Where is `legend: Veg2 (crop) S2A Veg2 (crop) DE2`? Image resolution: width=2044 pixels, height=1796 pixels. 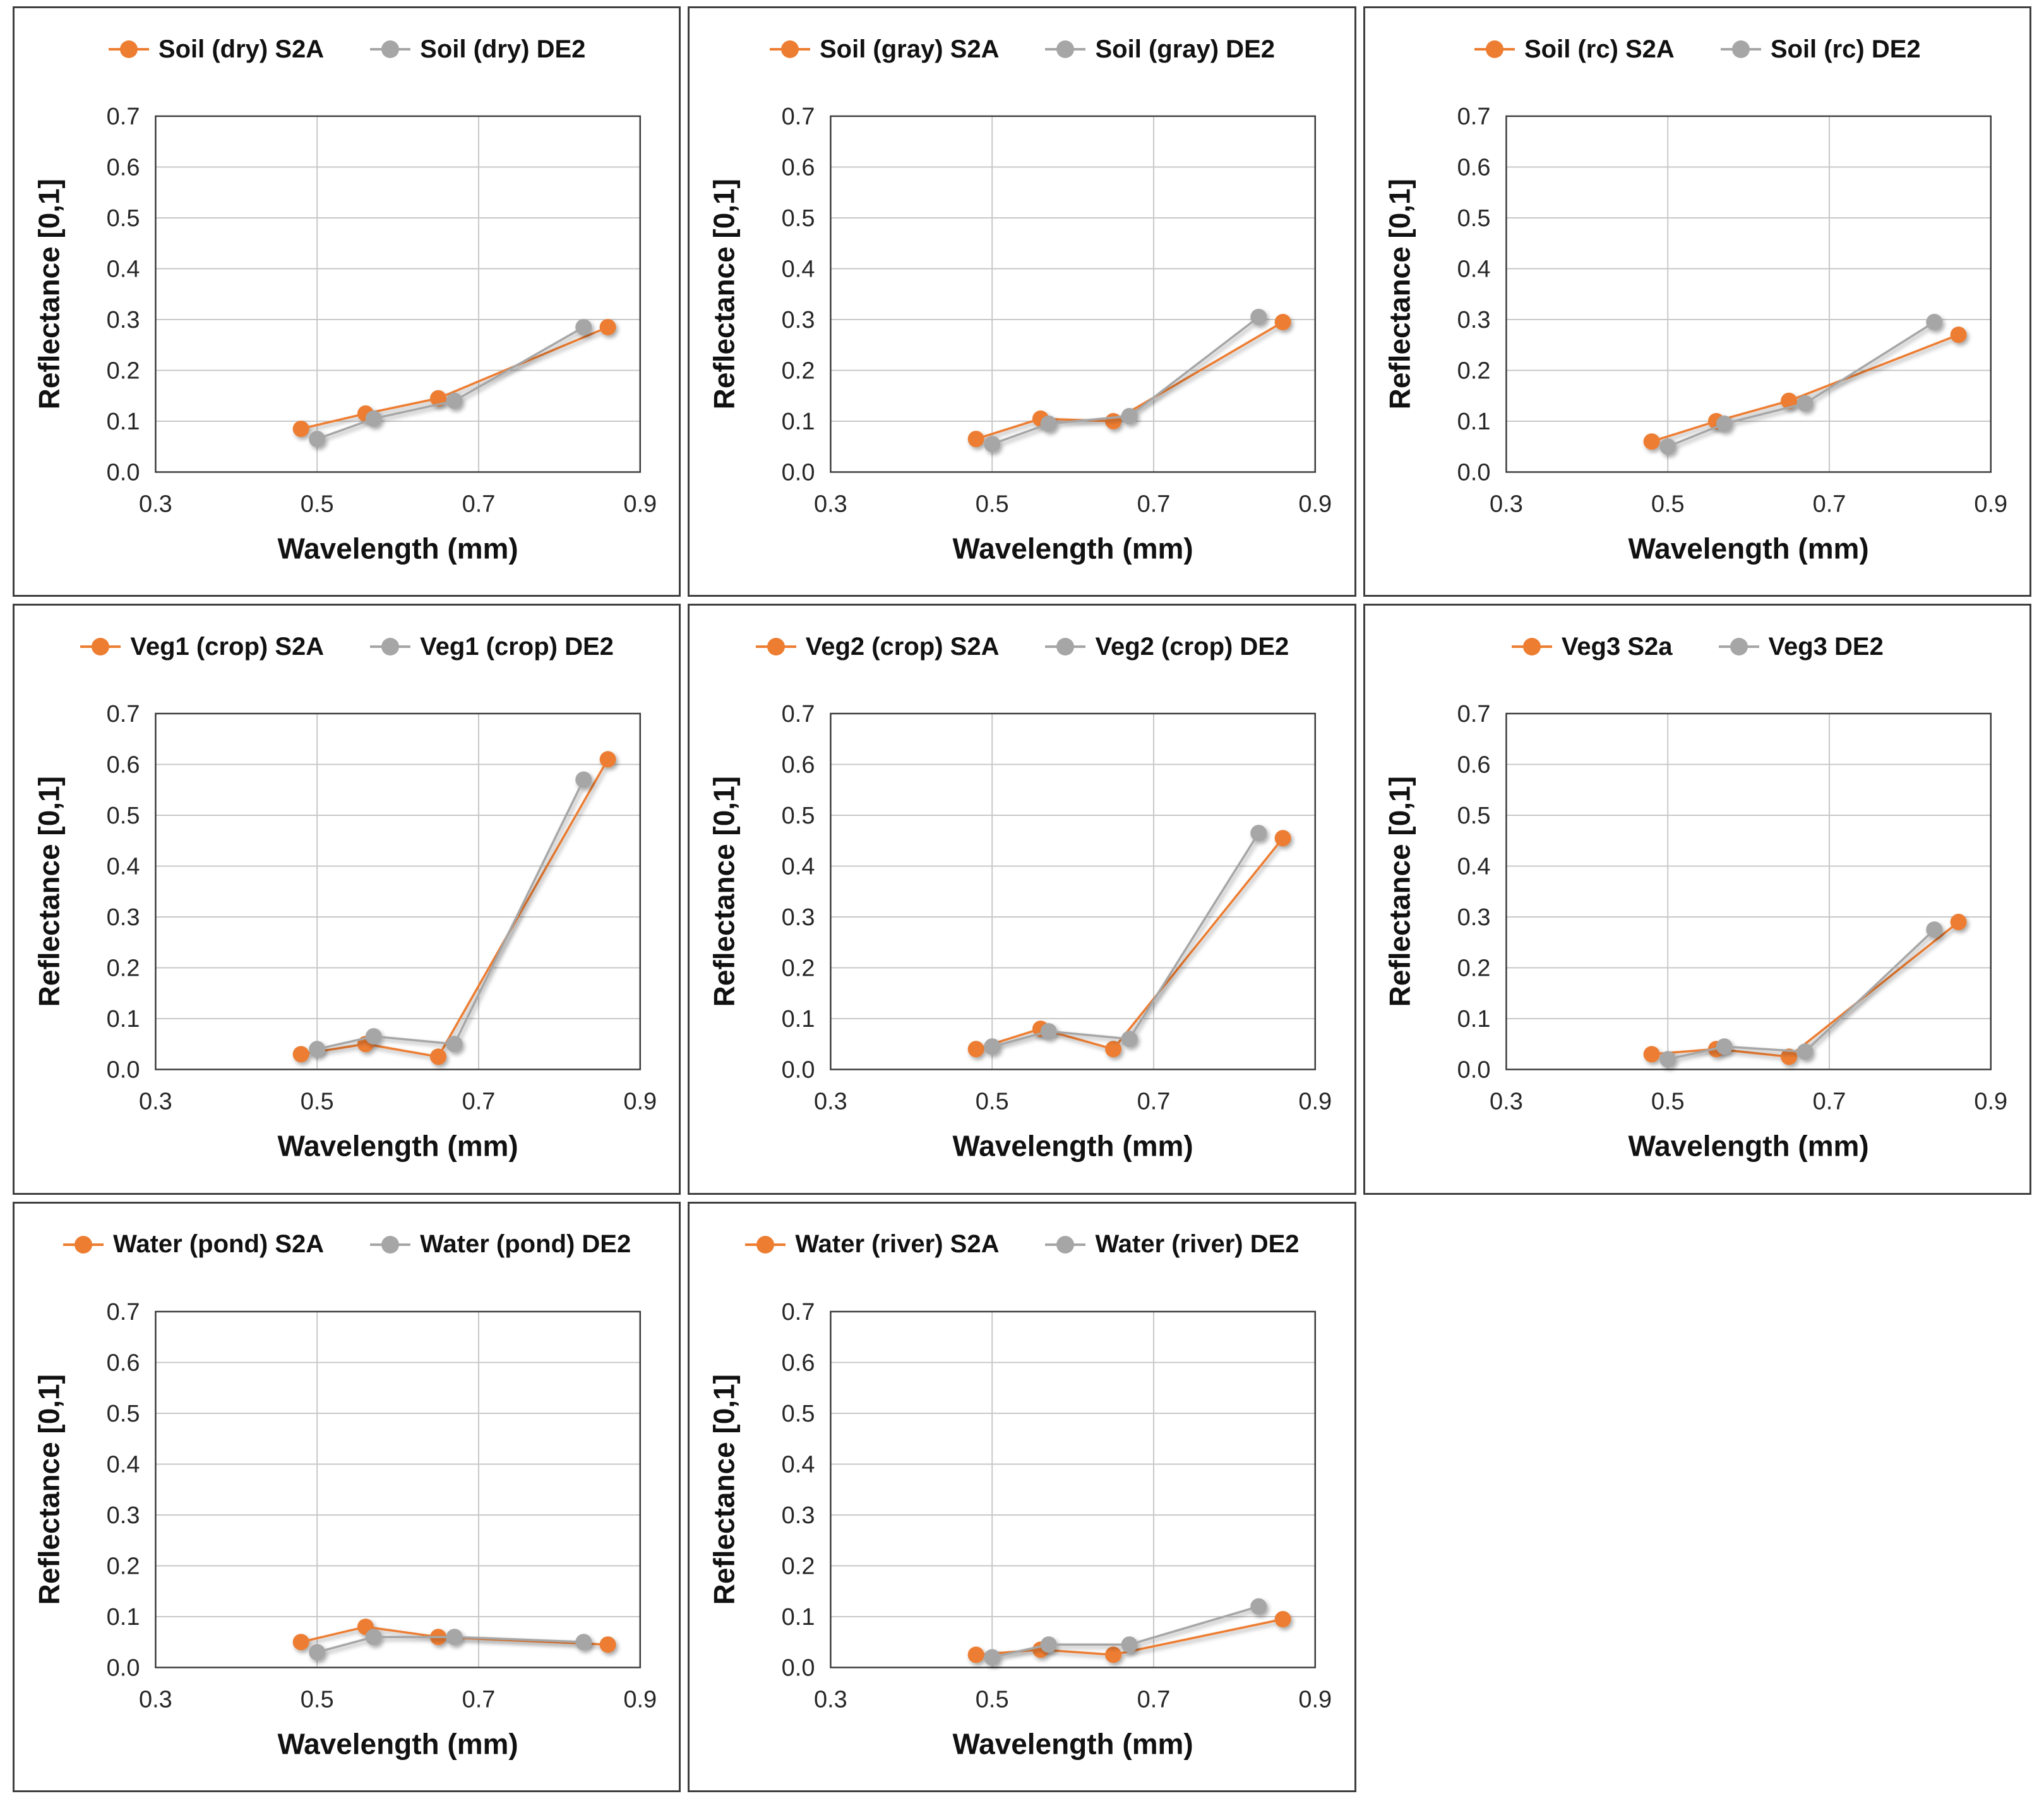 legend: Veg2 (crop) S2A Veg2 (crop) DE2 is located at coordinates (1022, 647).